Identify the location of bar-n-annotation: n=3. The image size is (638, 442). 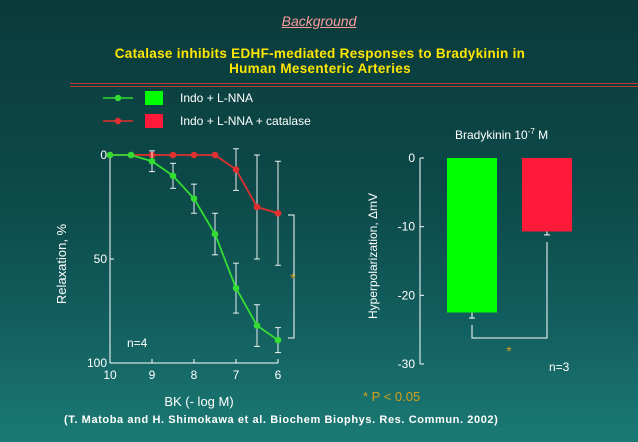
(559, 367).